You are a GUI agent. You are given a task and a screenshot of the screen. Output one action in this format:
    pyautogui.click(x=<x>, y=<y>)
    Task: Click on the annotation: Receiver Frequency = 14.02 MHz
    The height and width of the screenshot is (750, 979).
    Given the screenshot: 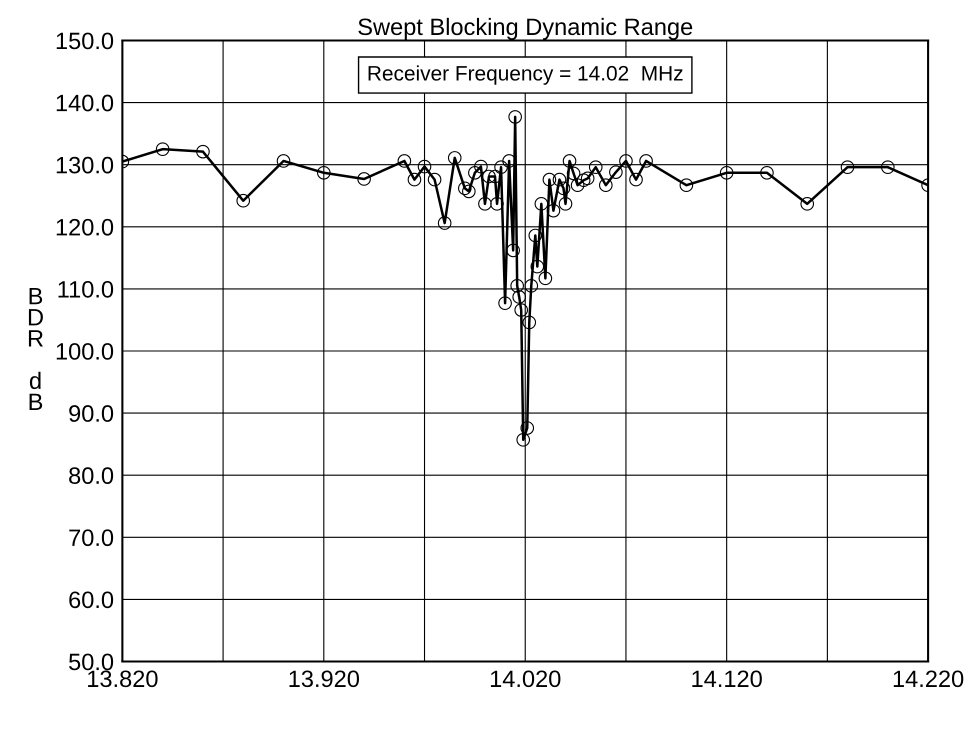 What is the action you would take?
    pyautogui.click(x=525, y=75)
    